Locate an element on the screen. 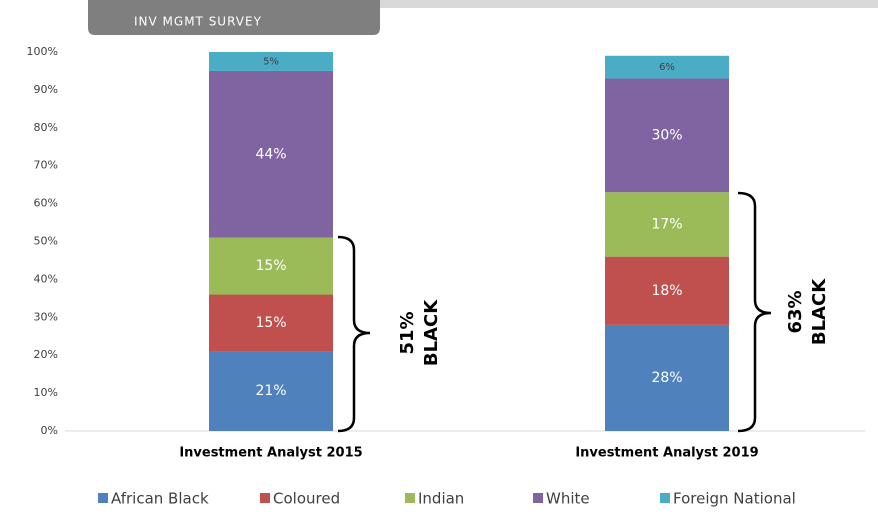 This screenshot has width=878, height=515. data-label: 17% is located at coordinates (666, 224).